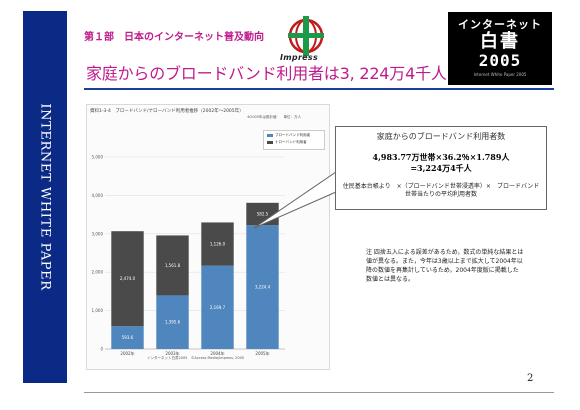  I want to click on bar-value-label: 593.6, so click(128, 337).